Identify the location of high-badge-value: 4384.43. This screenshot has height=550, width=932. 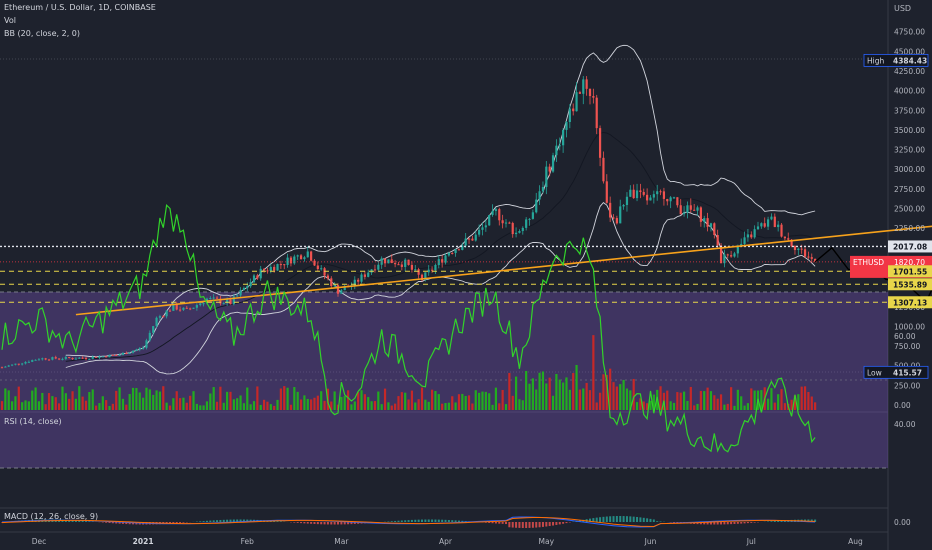
(910, 60).